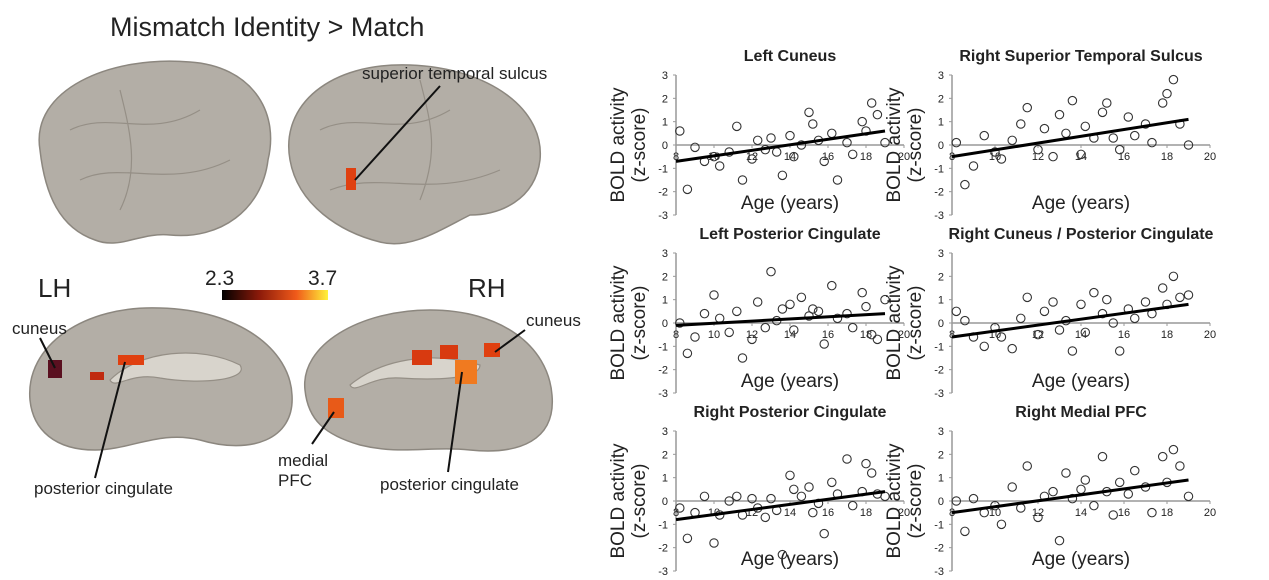 Image resolution: width=1269 pixels, height=580 pixels. Describe the element at coordinates (790, 412) in the screenshot. I see `chart-title: Right Posterior Cingulate` at that location.